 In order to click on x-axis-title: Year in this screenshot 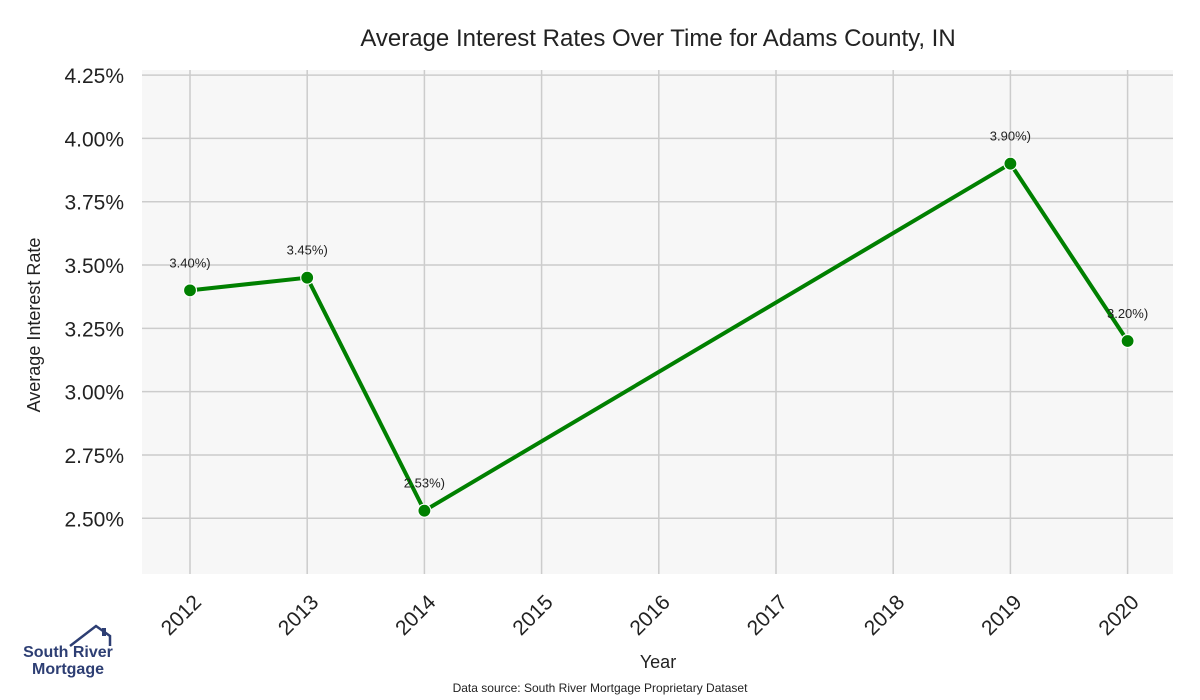, I will do `click(658, 662)`.